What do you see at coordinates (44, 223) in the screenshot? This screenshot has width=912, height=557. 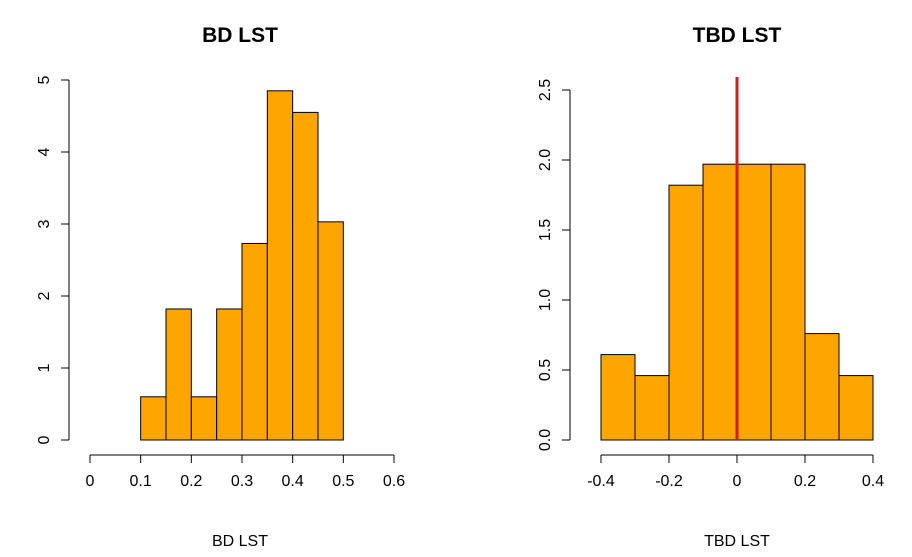 I see `y-tick-label: 3` at bounding box center [44, 223].